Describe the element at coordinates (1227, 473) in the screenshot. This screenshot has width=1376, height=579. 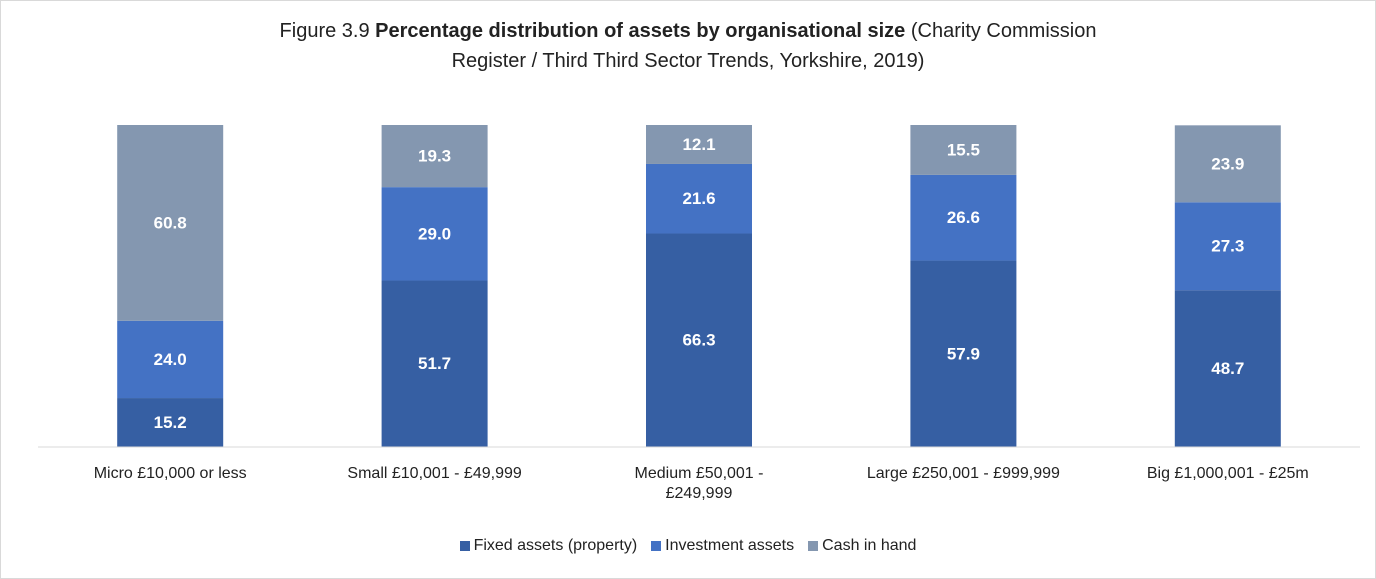
I see `x-tick-label: Big £1,000,001 - £25m` at that location.